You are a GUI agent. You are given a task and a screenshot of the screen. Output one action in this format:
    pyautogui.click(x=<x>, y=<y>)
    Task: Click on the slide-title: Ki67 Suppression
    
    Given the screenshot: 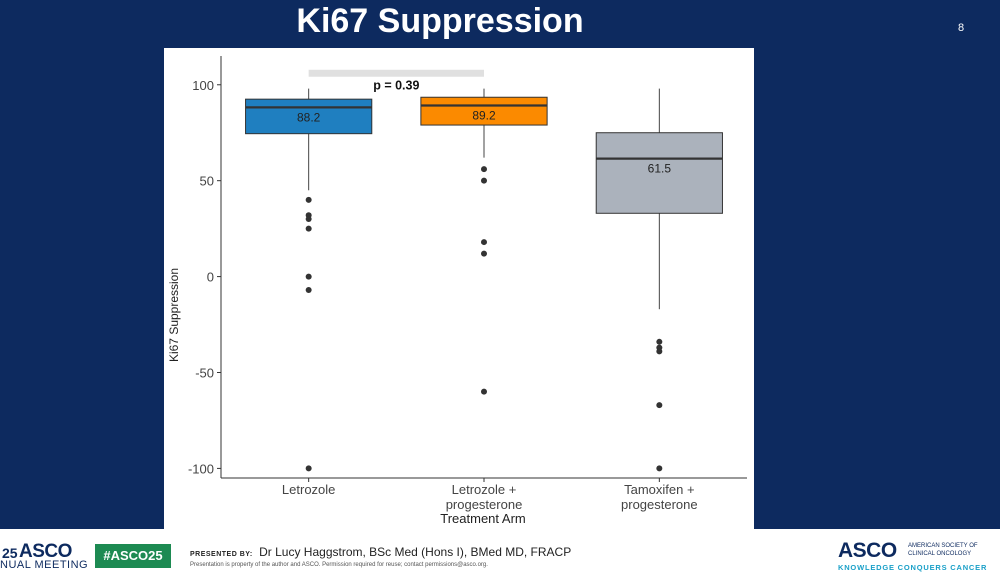 What is the action you would take?
    pyautogui.click(x=440, y=21)
    